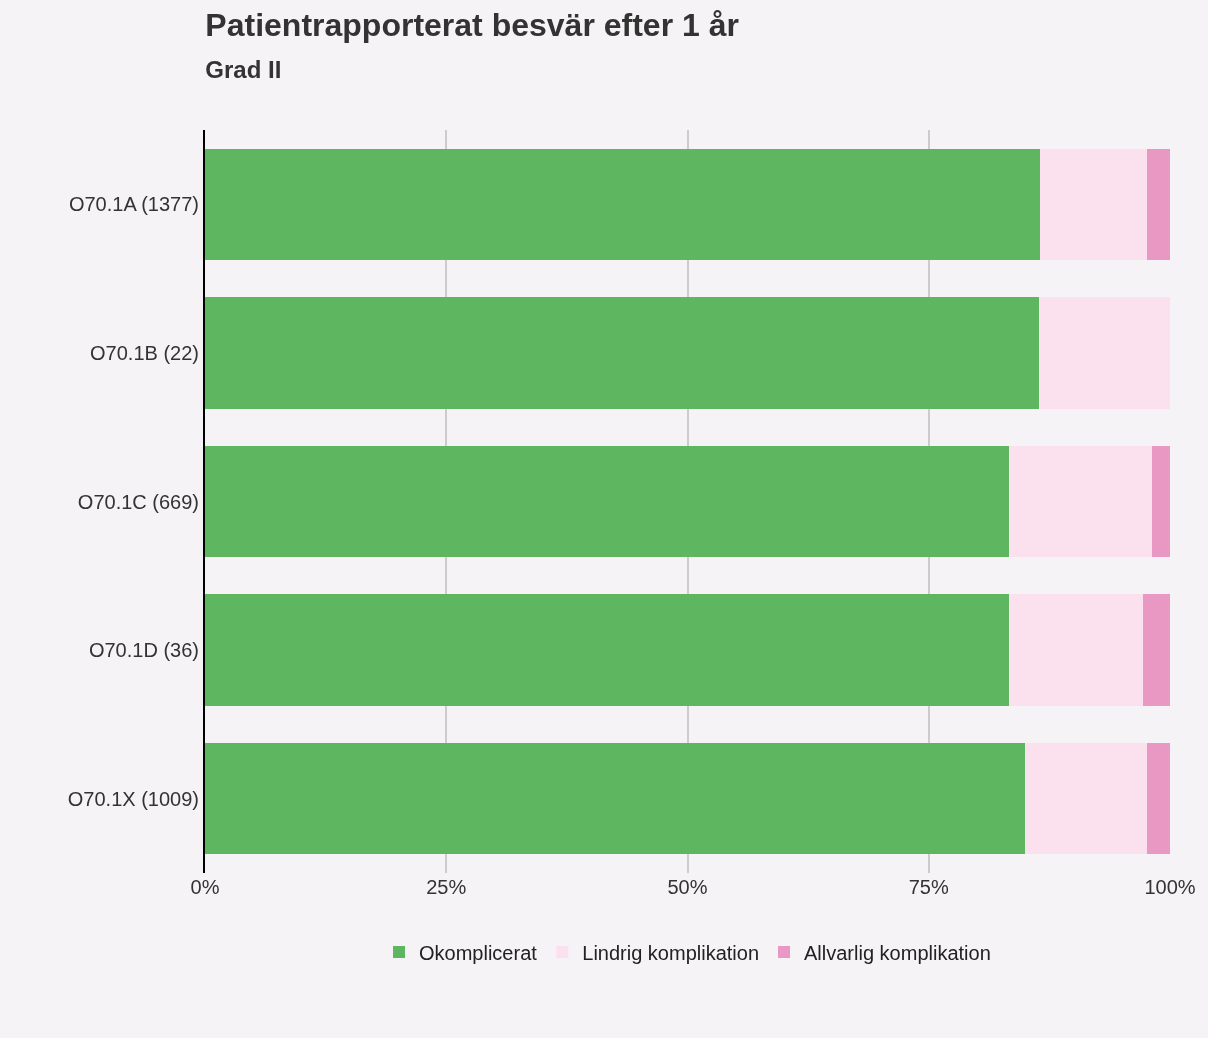 This screenshot has width=1208, height=1038. Describe the element at coordinates (143, 650) in the screenshot. I see `y-tick-label: O70.1D (36)` at that location.